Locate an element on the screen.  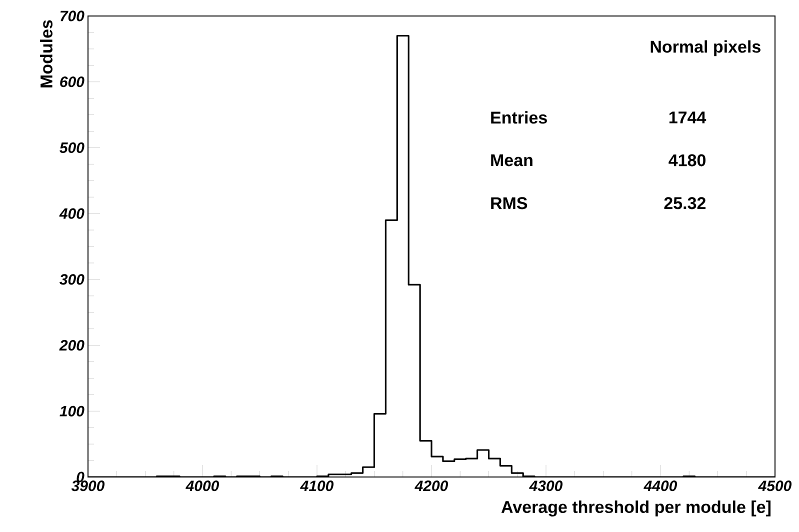
y-tick-label: 200 is located at coordinates (71, 345).